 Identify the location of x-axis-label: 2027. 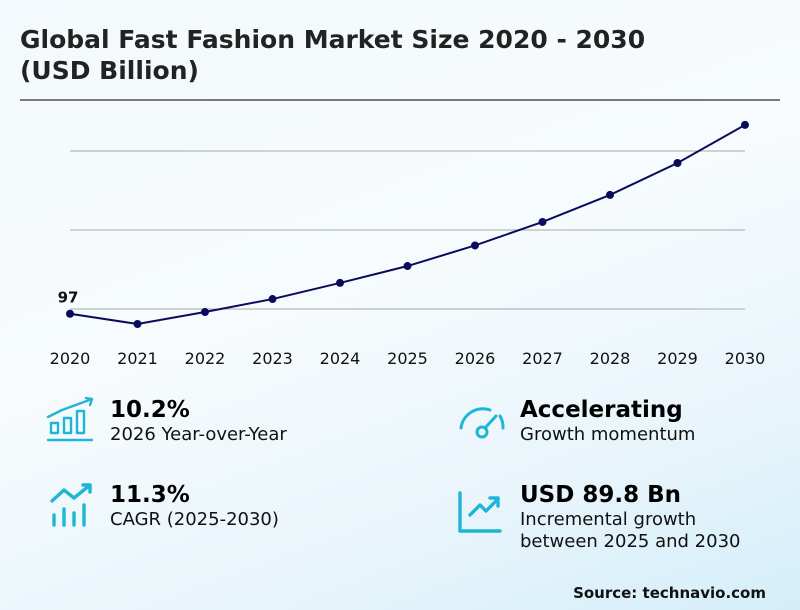
(542, 358).